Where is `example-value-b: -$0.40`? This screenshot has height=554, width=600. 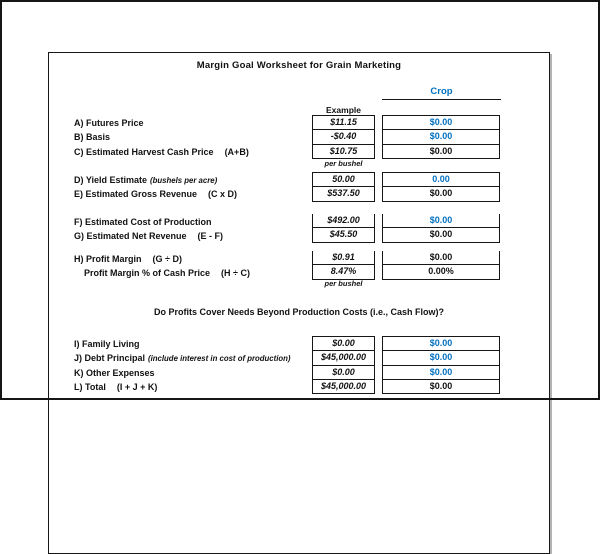
example-value-b: -$0.40 is located at coordinates (343, 137).